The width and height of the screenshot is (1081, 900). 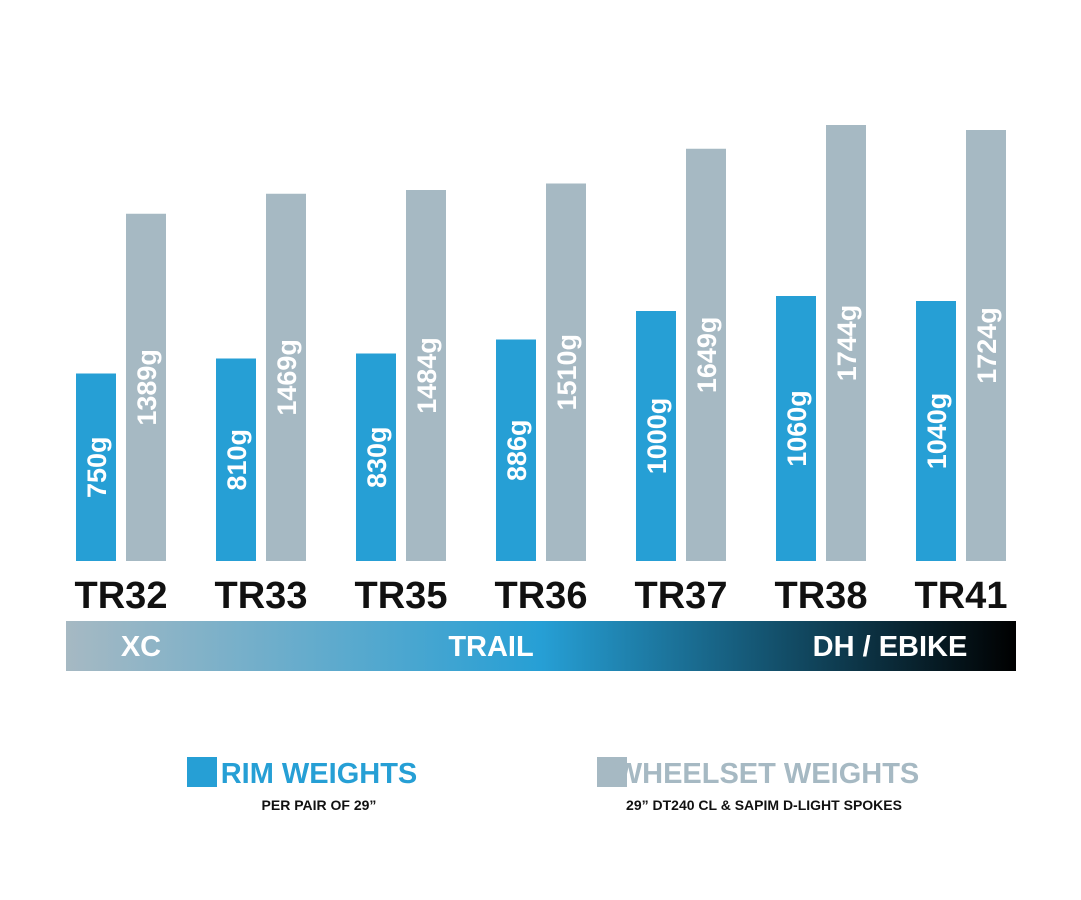 I want to click on category-label-tr37: TR37, so click(x=681, y=596).